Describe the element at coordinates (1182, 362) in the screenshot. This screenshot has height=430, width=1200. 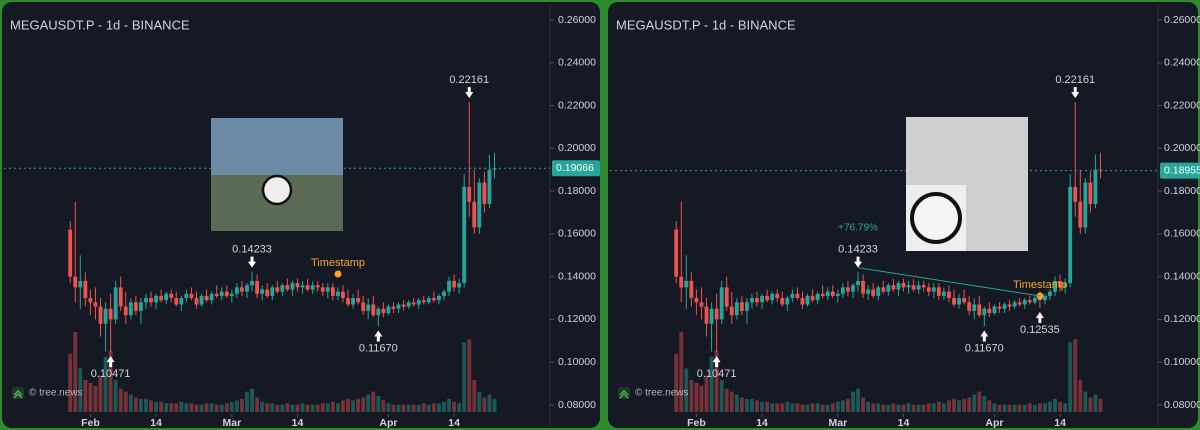
I see `y-tick-label: 0.10000` at that location.